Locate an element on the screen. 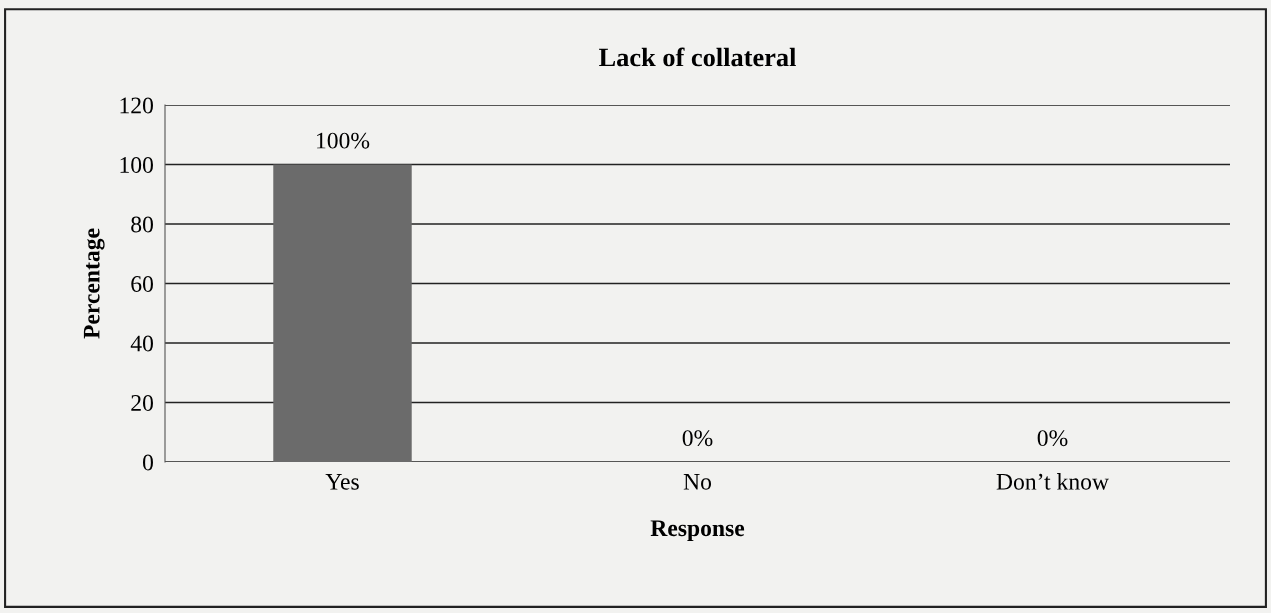  y-tick-label: 120 is located at coordinates (136, 105).